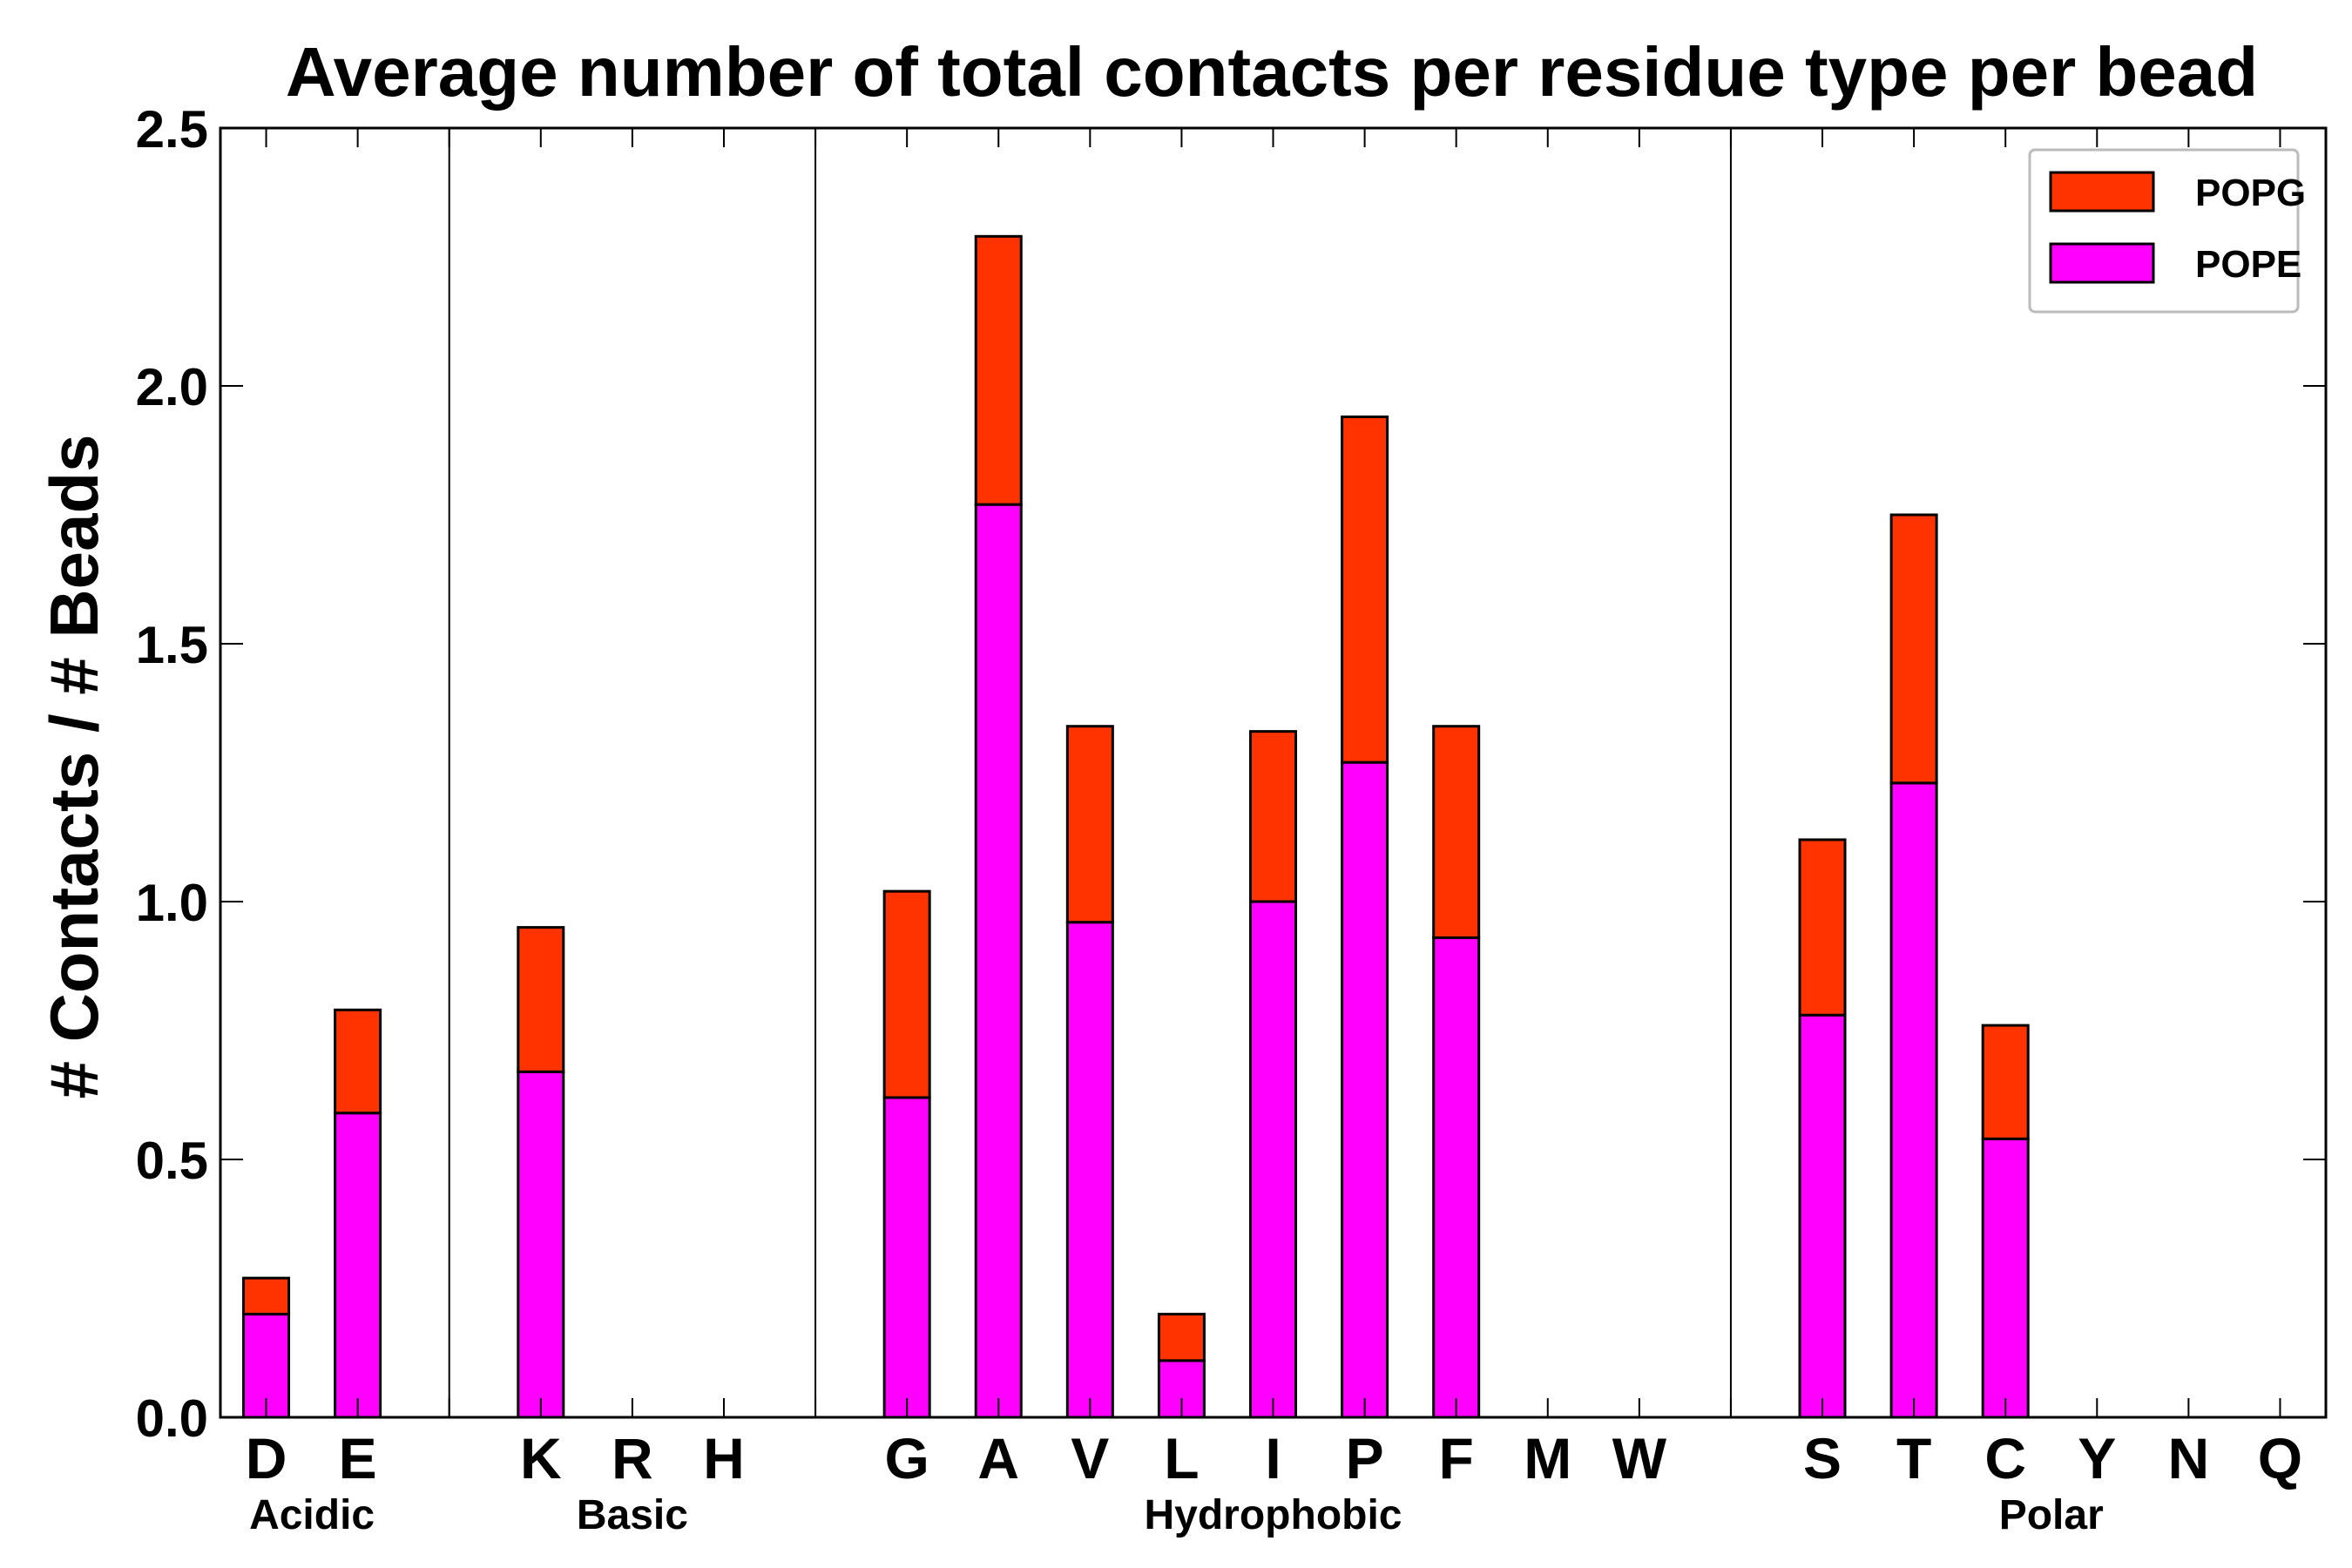 This screenshot has height=1568, width=2352. Describe the element at coordinates (1365, 1089) in the screenshot. I see `bar-pope-P` at that location.